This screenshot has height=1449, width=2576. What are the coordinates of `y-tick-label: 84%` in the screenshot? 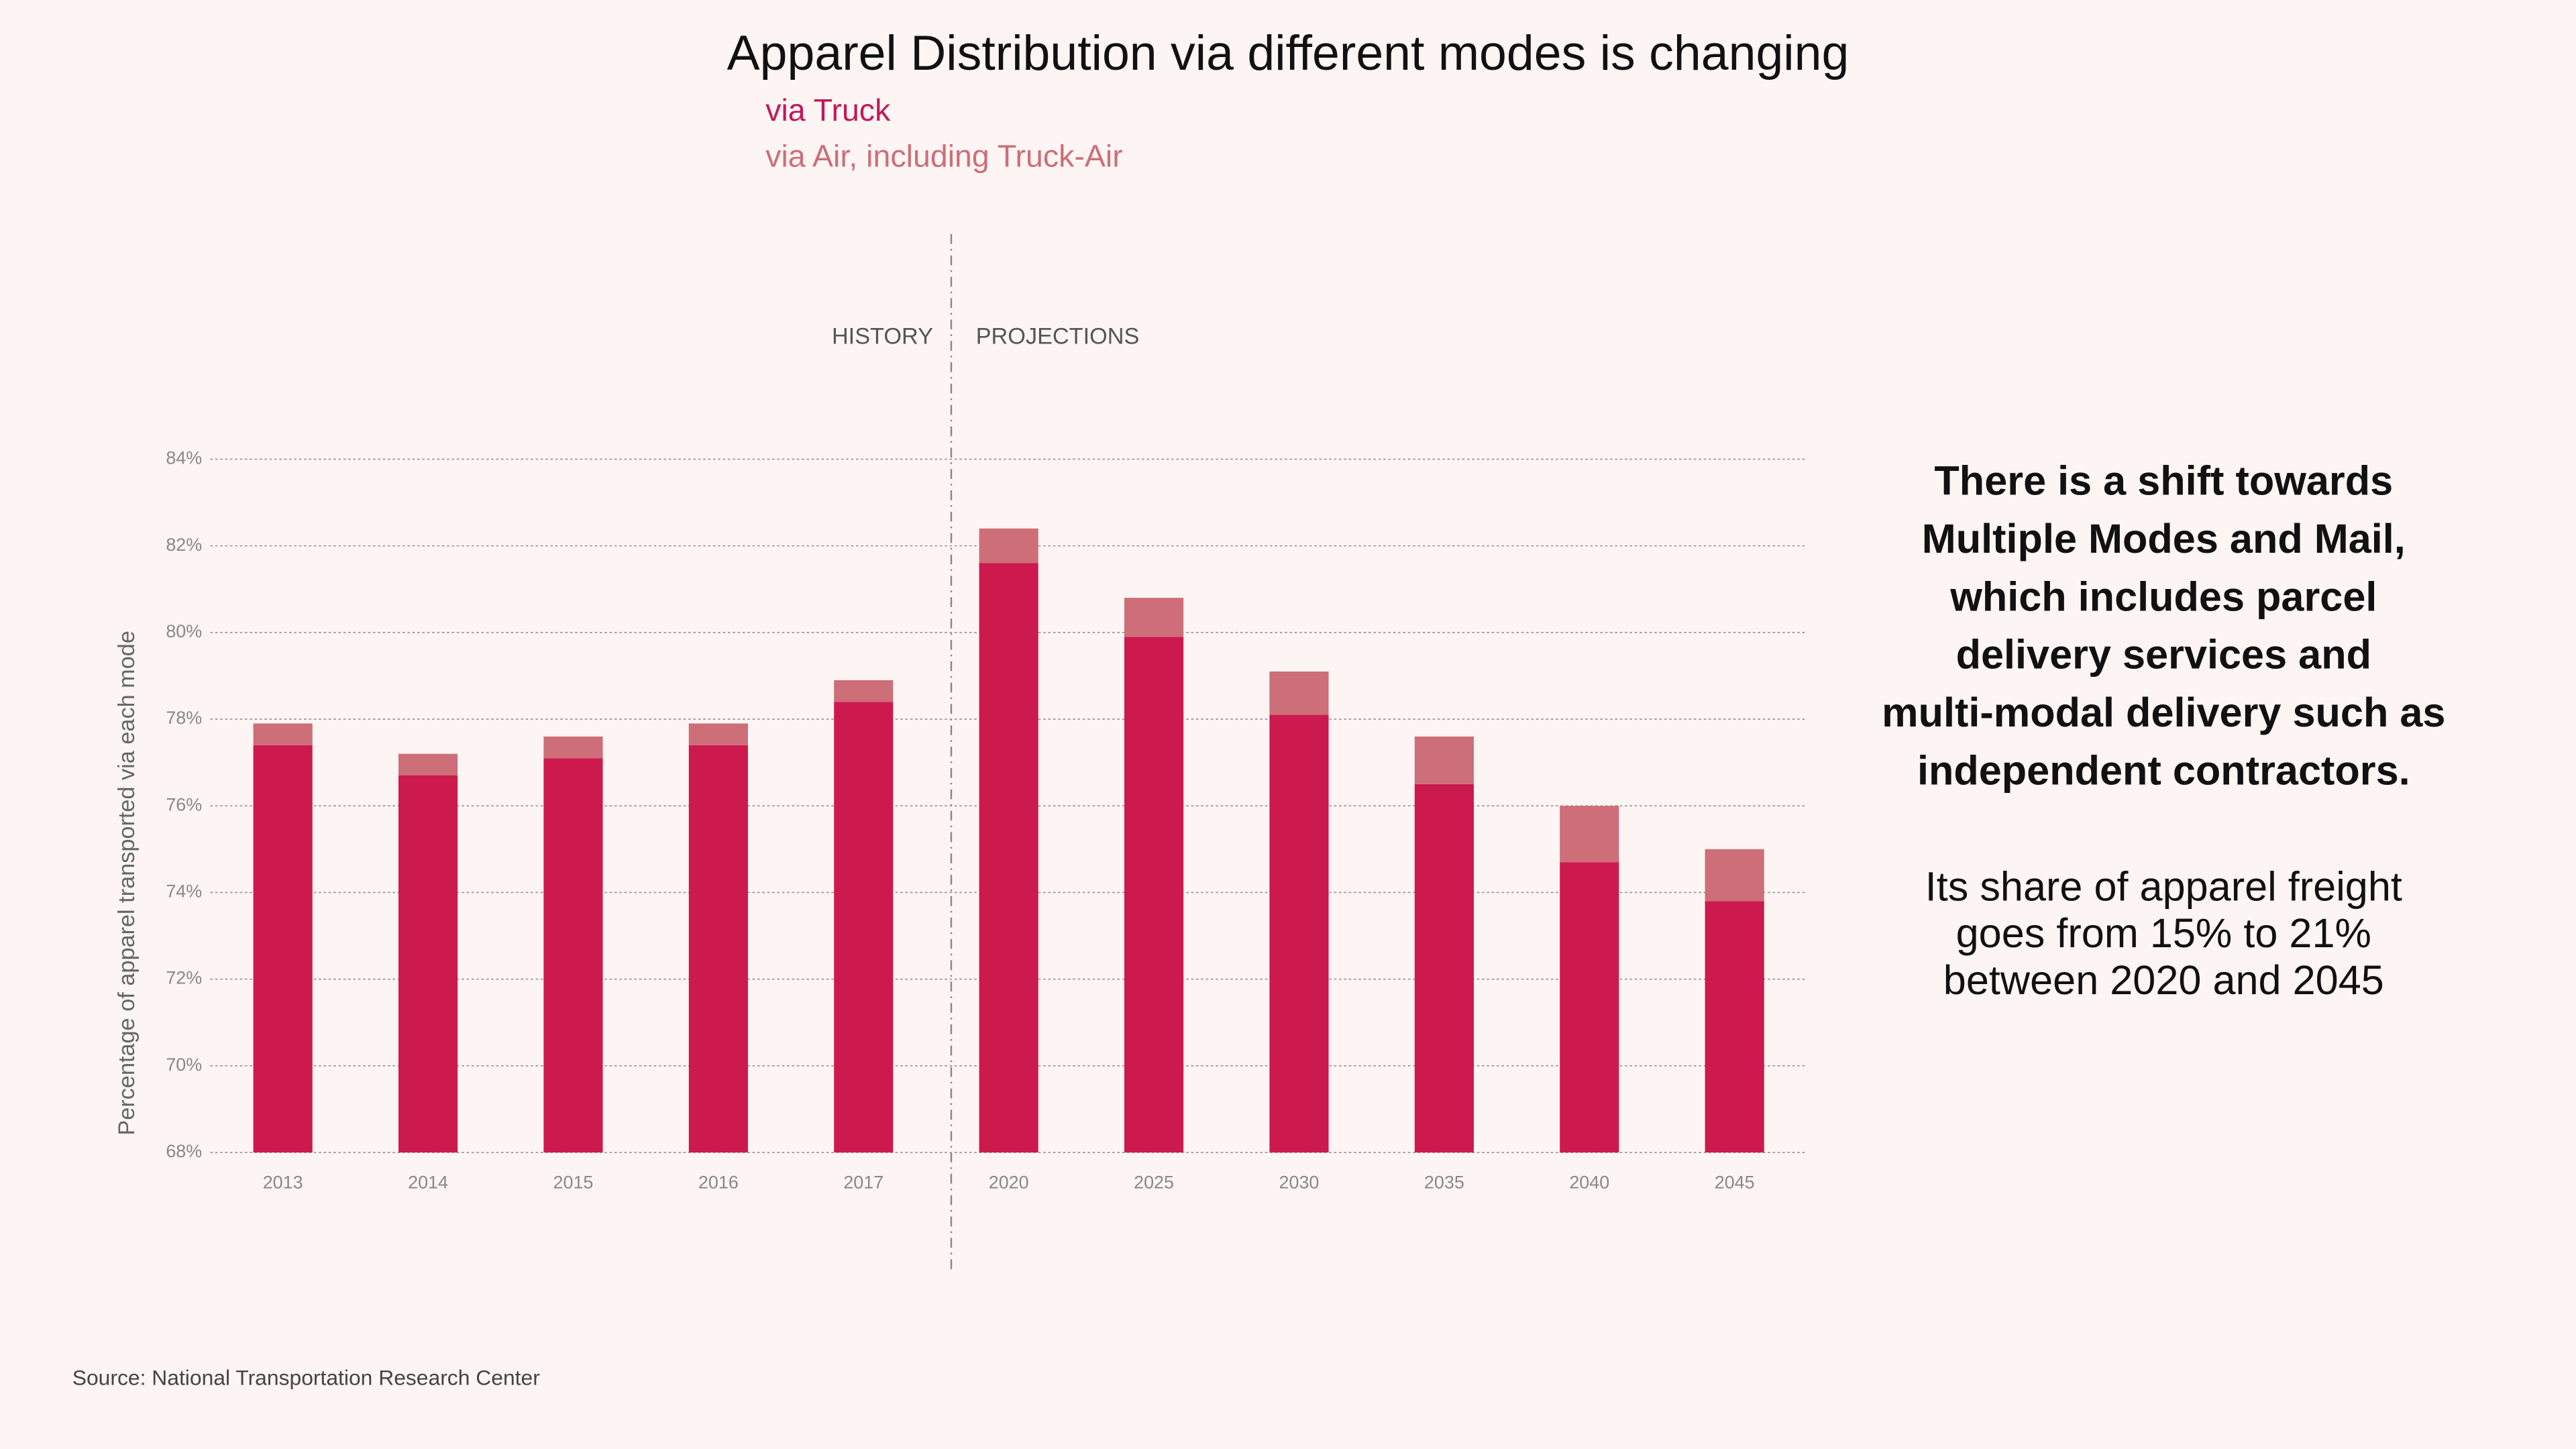 It's located at (184, 458).